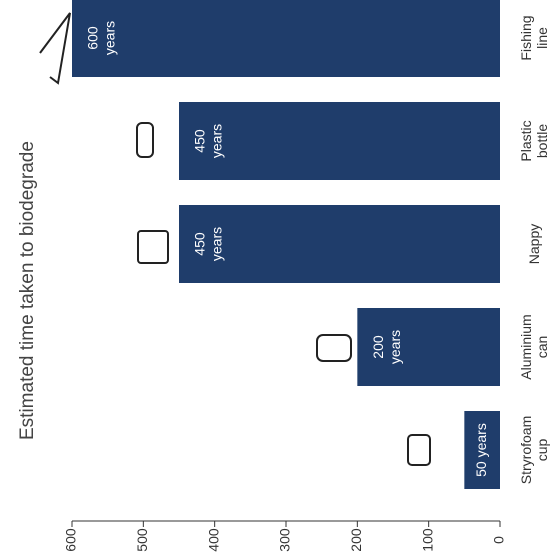 The image size is (551, 553). What do you see at coordinates (71, 540) in the screenshot?
I see `y-tick-label: 600` at bounding box center [71, 540].